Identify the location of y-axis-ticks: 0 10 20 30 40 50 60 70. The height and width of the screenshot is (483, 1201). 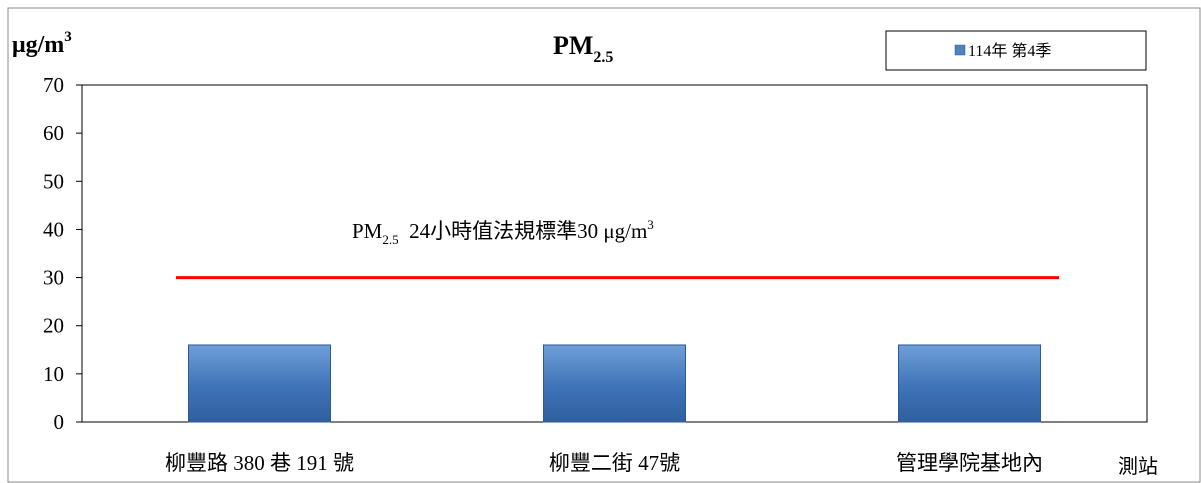
(62, 253).